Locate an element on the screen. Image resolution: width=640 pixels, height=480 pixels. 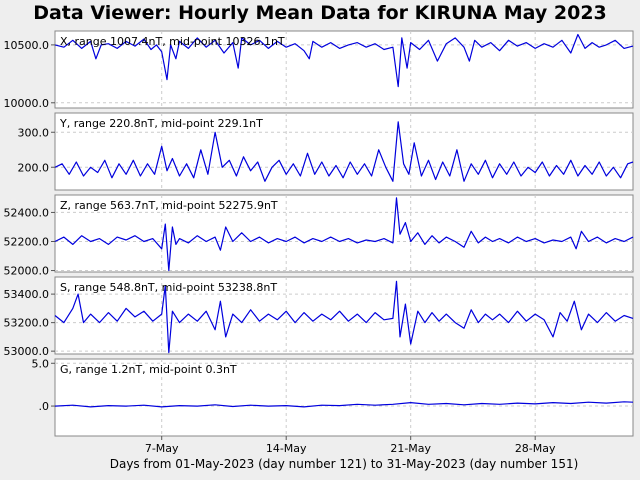
series-line-z is located at coordinates (344, 234).